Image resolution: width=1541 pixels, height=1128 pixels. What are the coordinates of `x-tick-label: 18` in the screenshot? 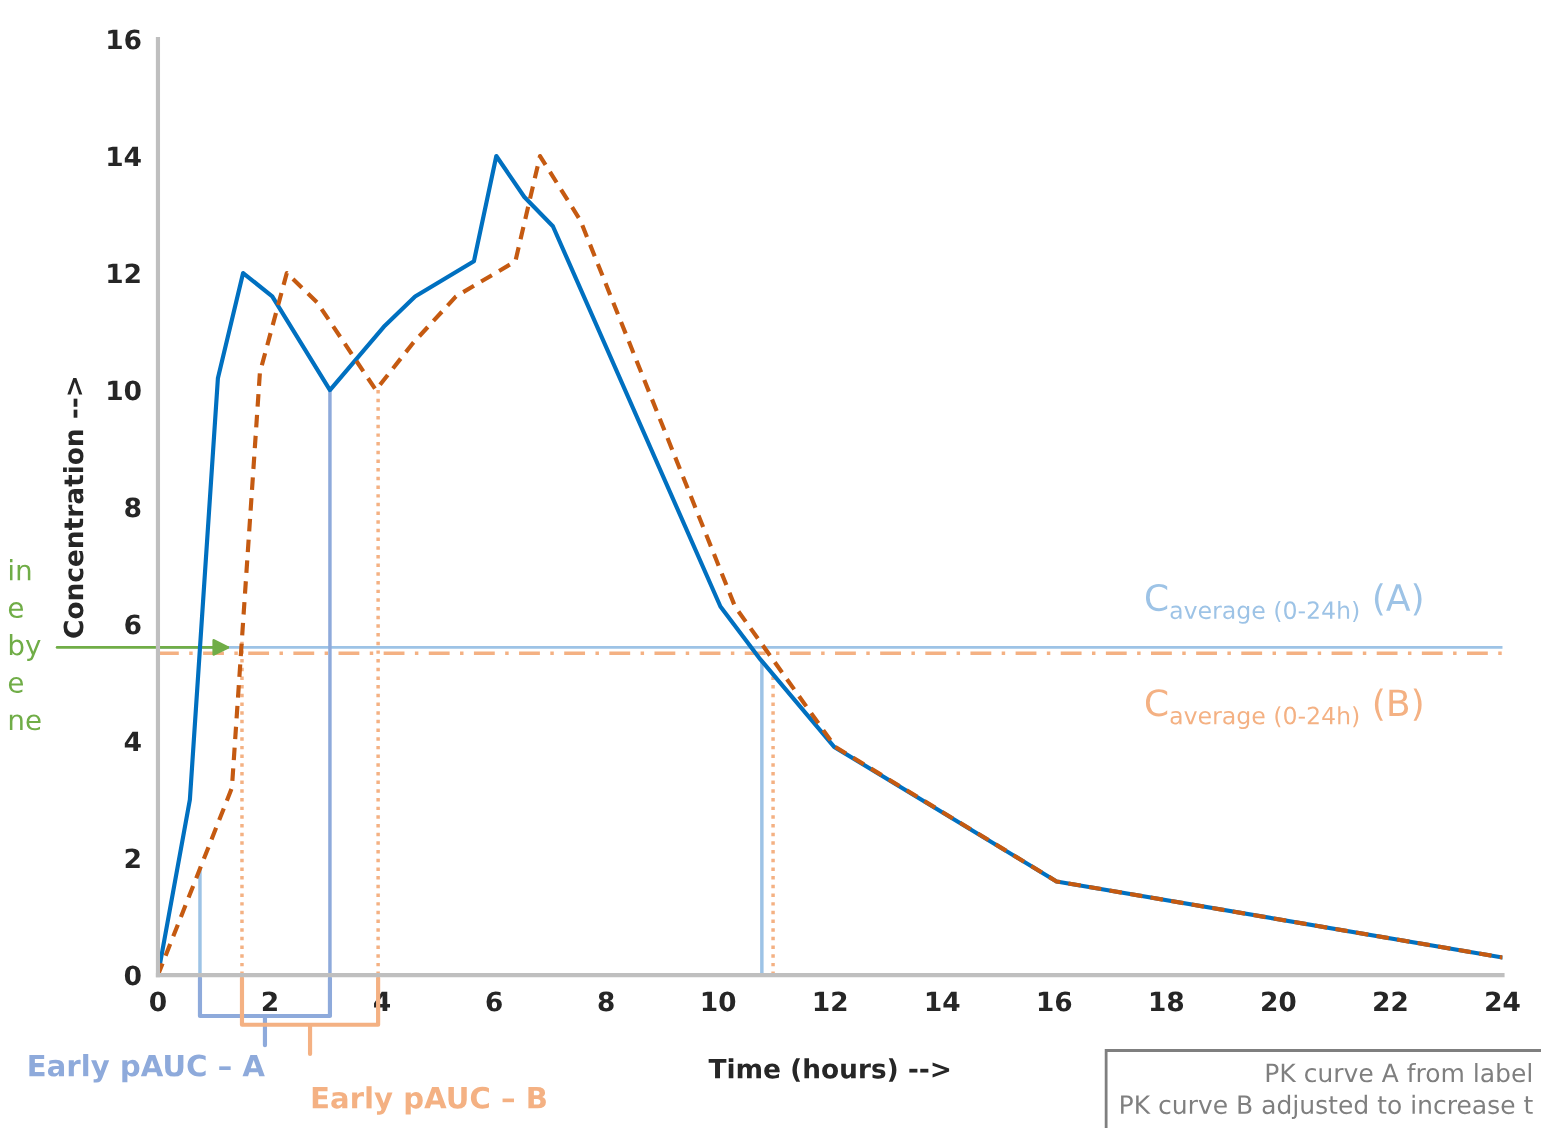 It's located at (1167, 1001).